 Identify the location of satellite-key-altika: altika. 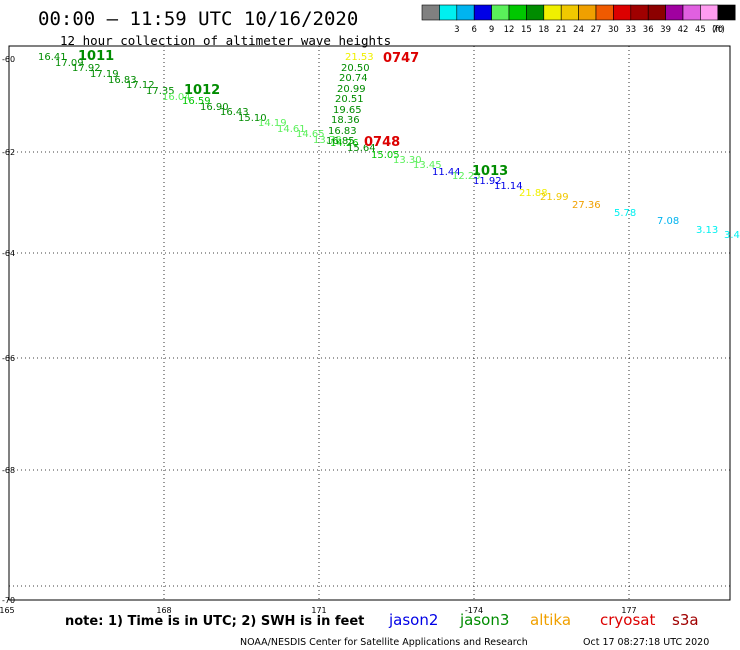
(550, 620).